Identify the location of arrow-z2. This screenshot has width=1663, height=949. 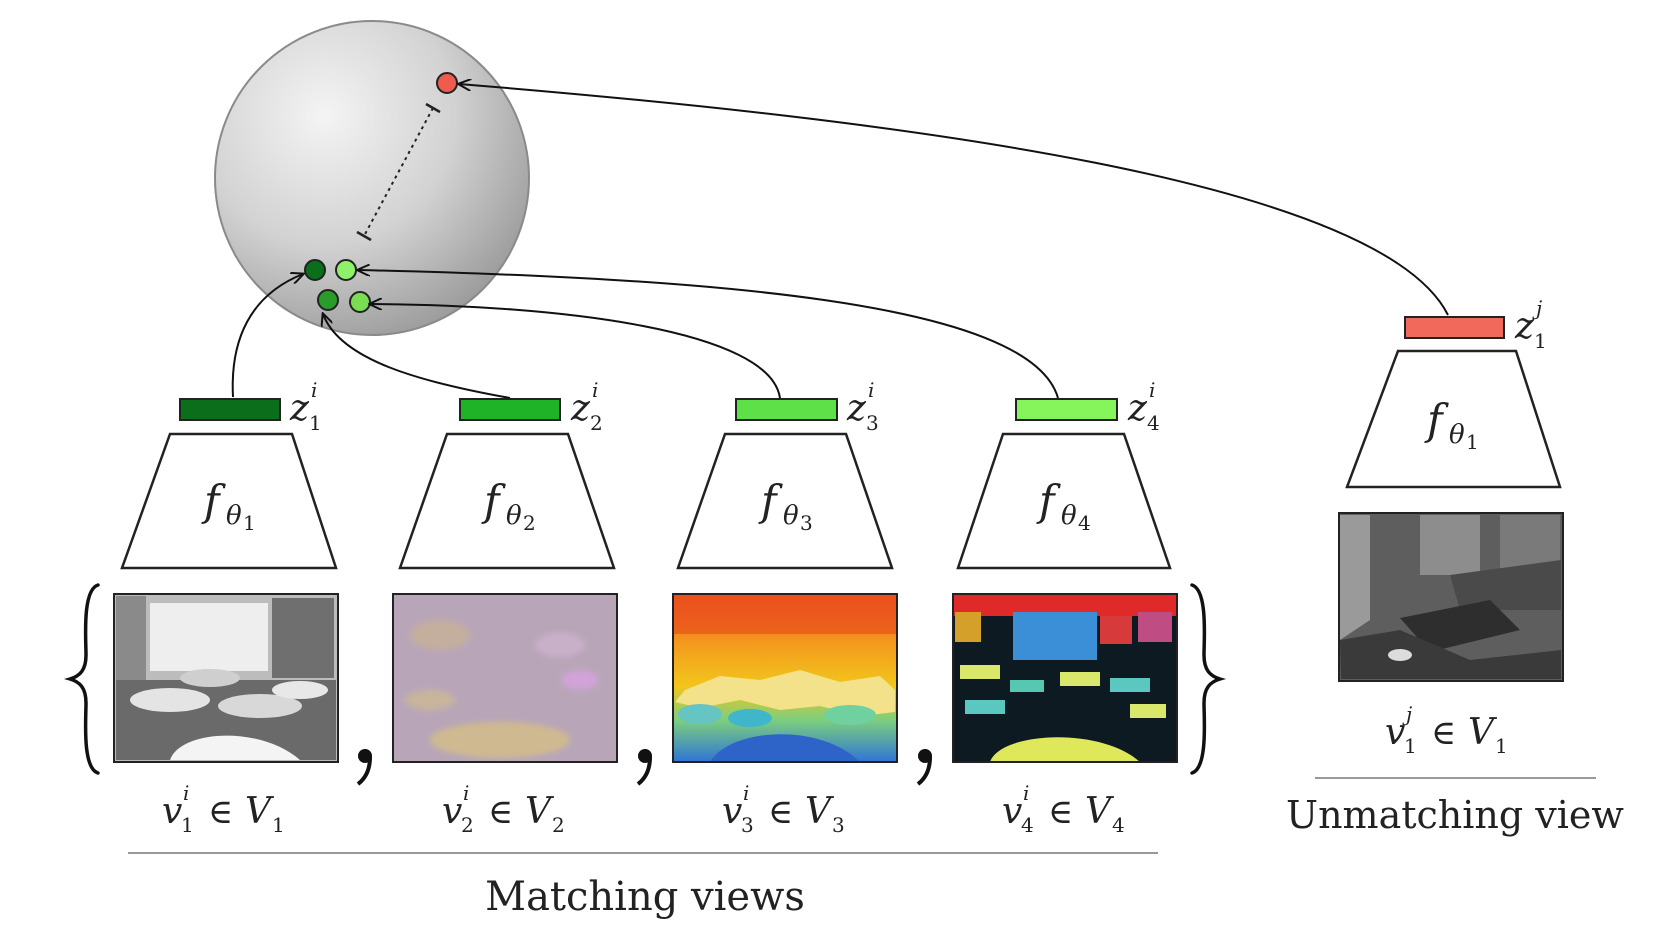
(417, 356).